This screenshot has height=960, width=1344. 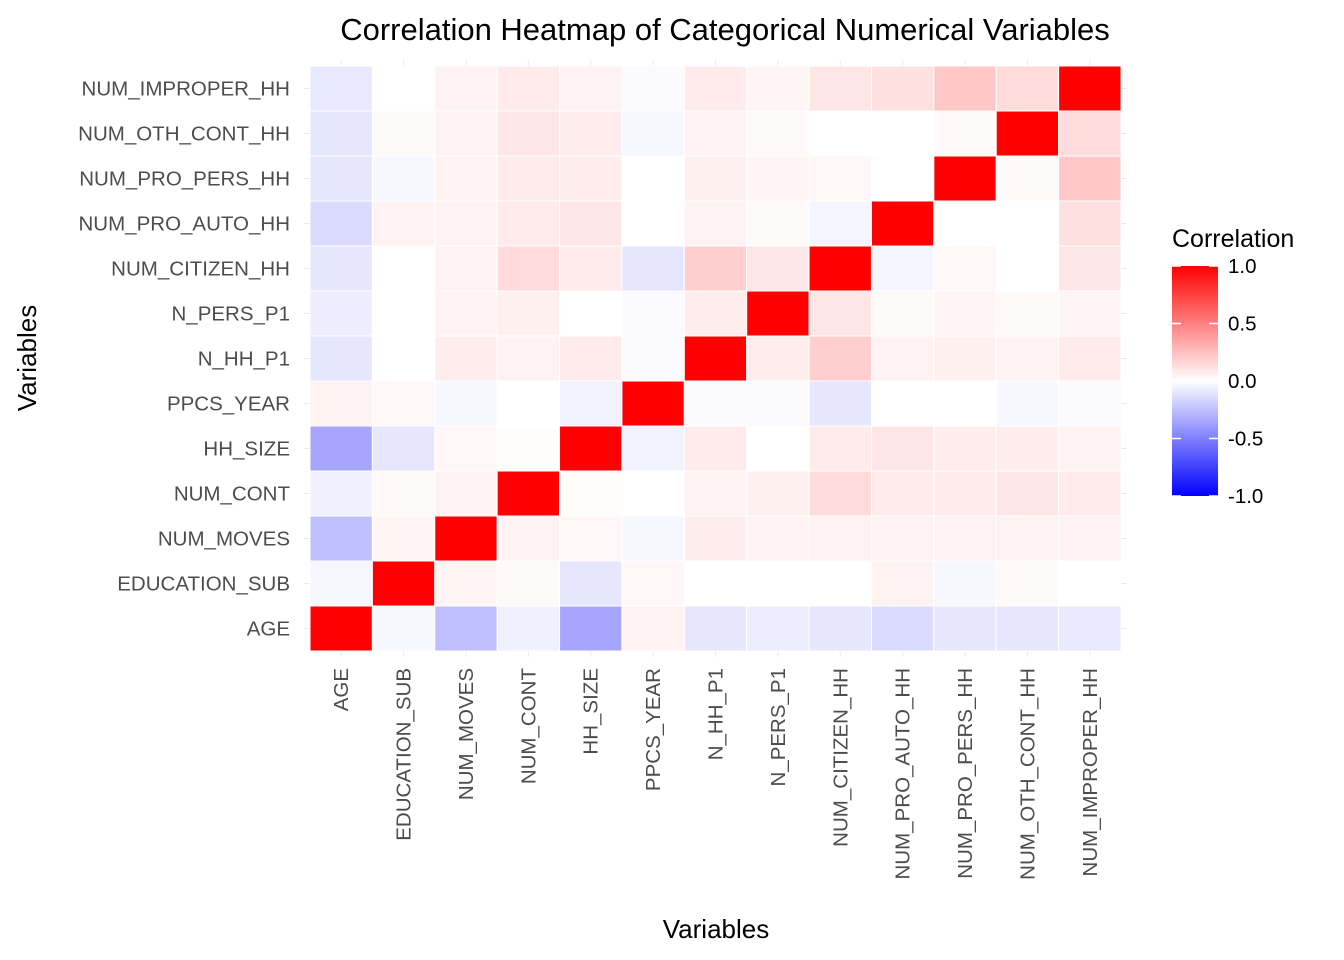 I want to click on y-tick-label: NUM_IMPROPER_HH, so click(x=186, y=89).